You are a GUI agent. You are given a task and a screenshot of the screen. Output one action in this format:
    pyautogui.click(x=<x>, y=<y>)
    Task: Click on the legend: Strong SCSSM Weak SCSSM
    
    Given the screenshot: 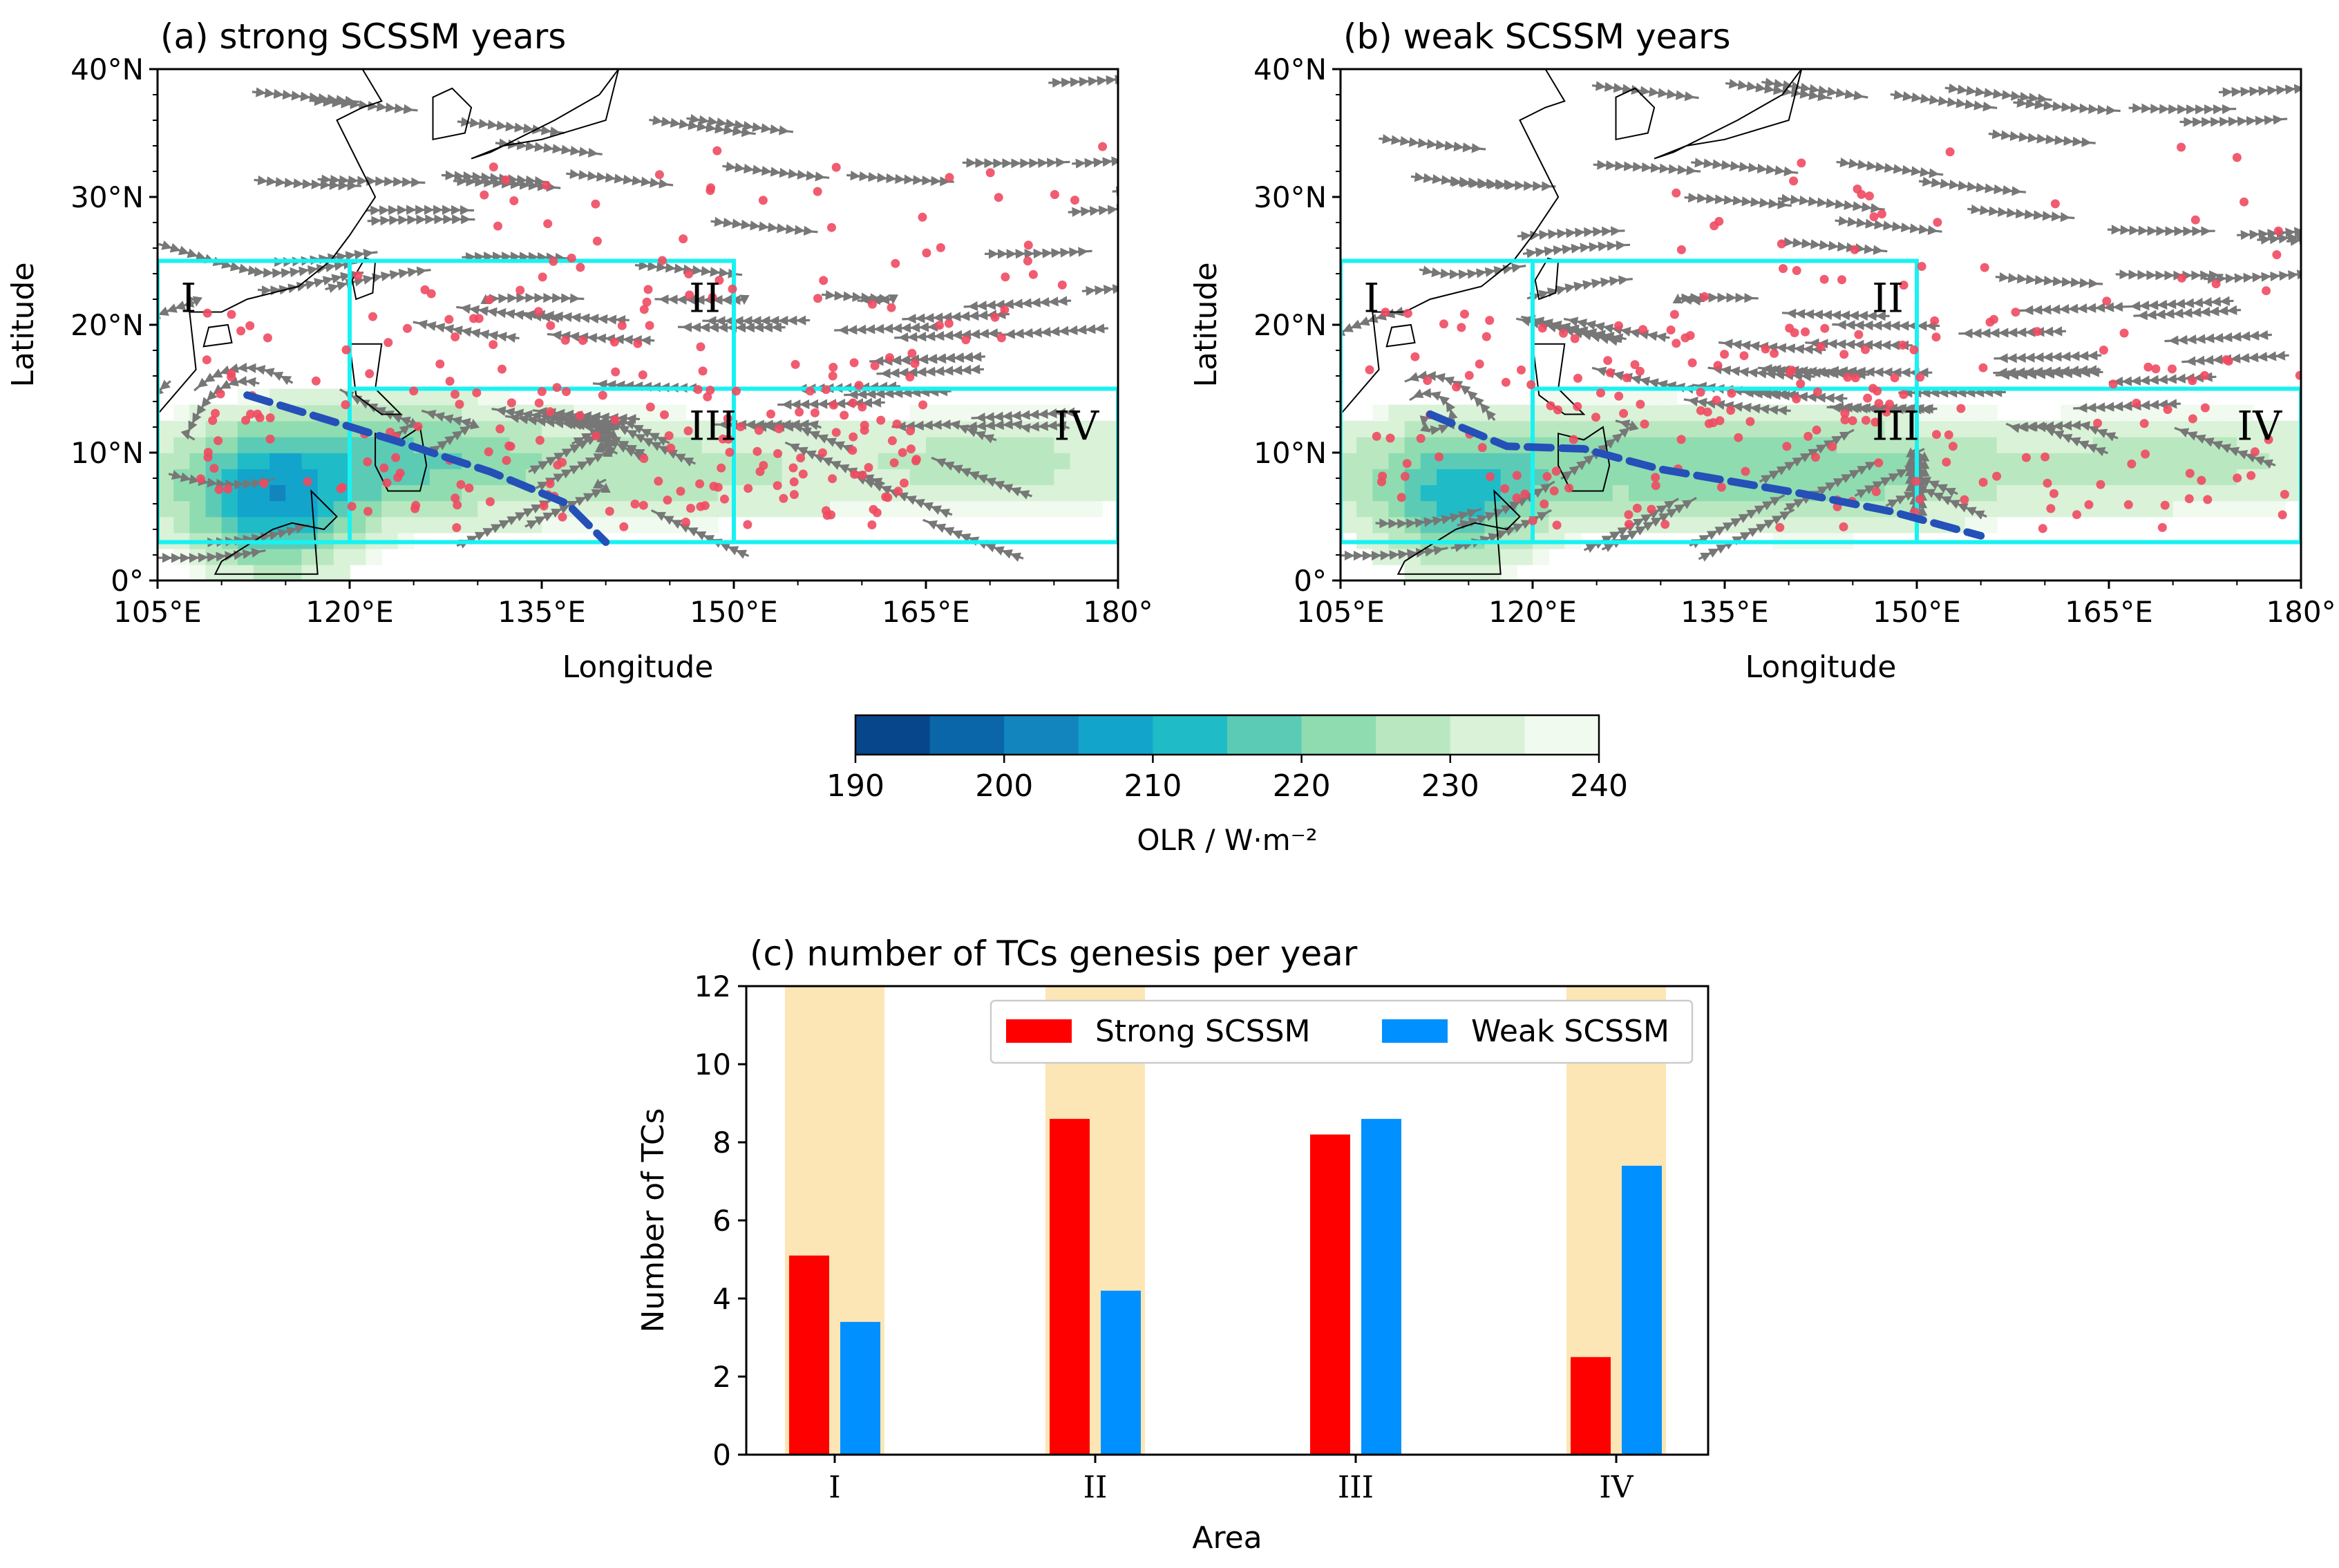 What is the action you would take?
    pyautogui.click(x=1341, y=1031)
    